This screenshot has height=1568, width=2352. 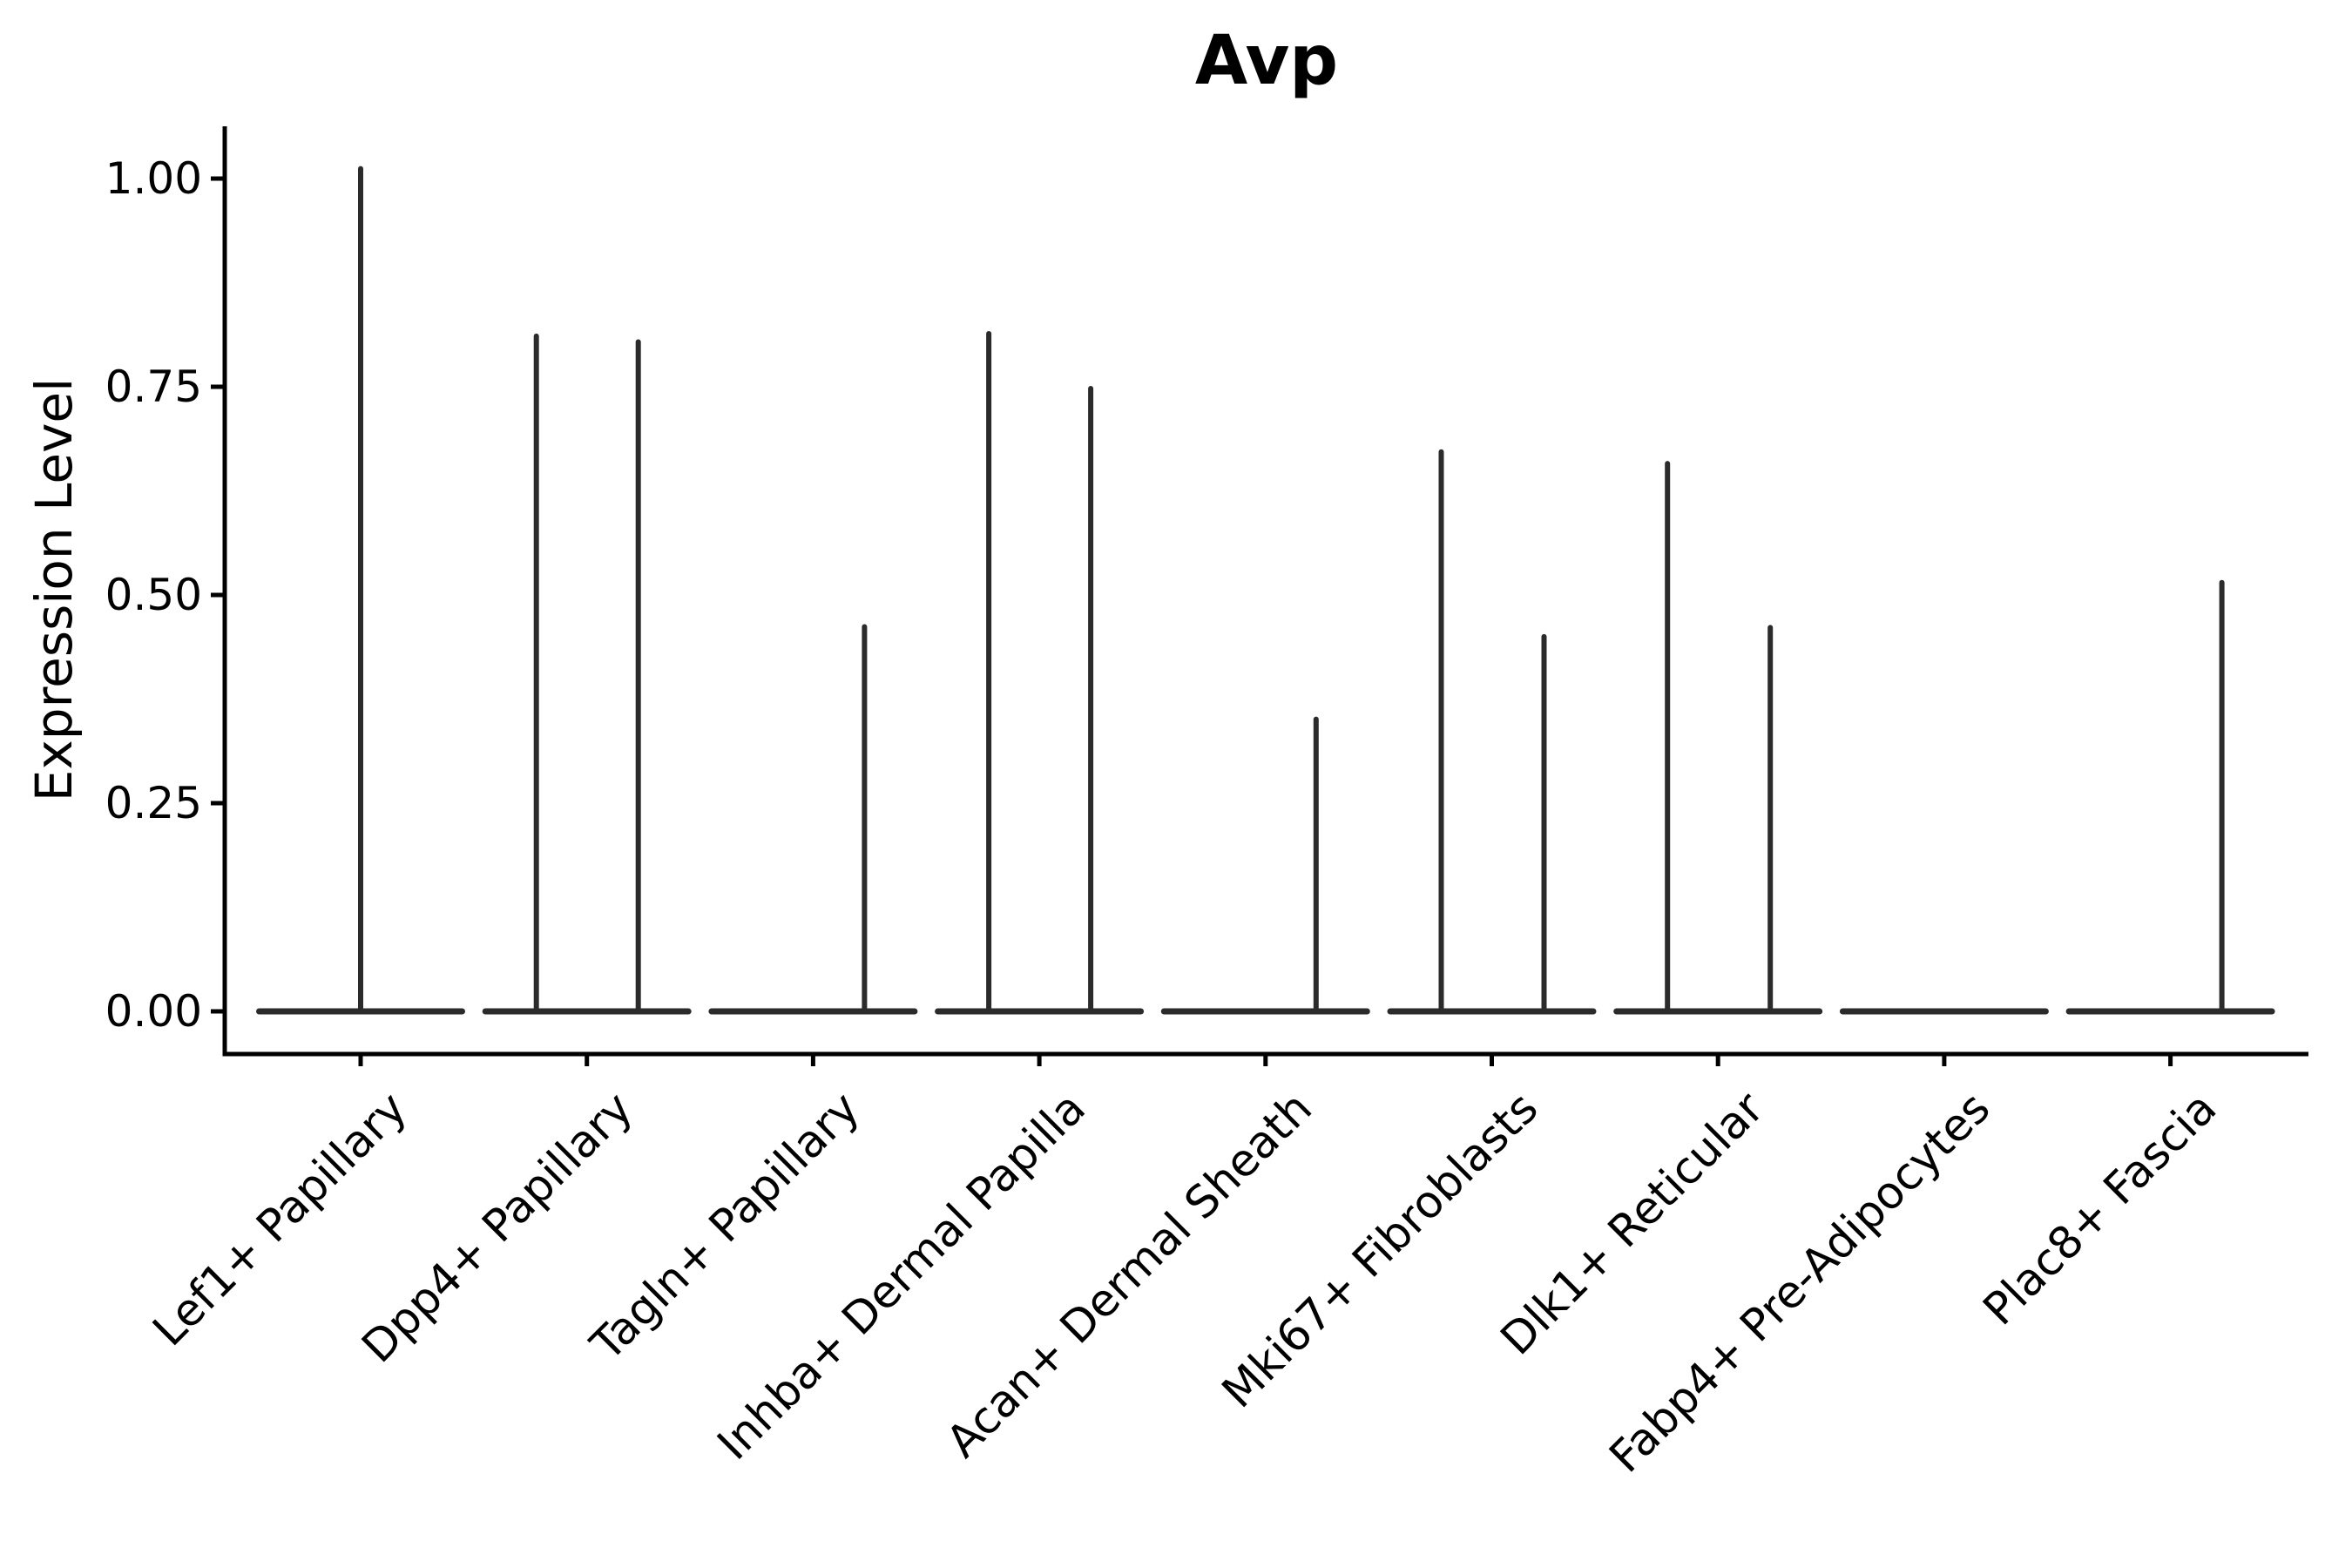 What do you see at coordinates (153, 178) in the screenshot?
I see `y-tick-label: 1.00` at bounding box center [153, 178].